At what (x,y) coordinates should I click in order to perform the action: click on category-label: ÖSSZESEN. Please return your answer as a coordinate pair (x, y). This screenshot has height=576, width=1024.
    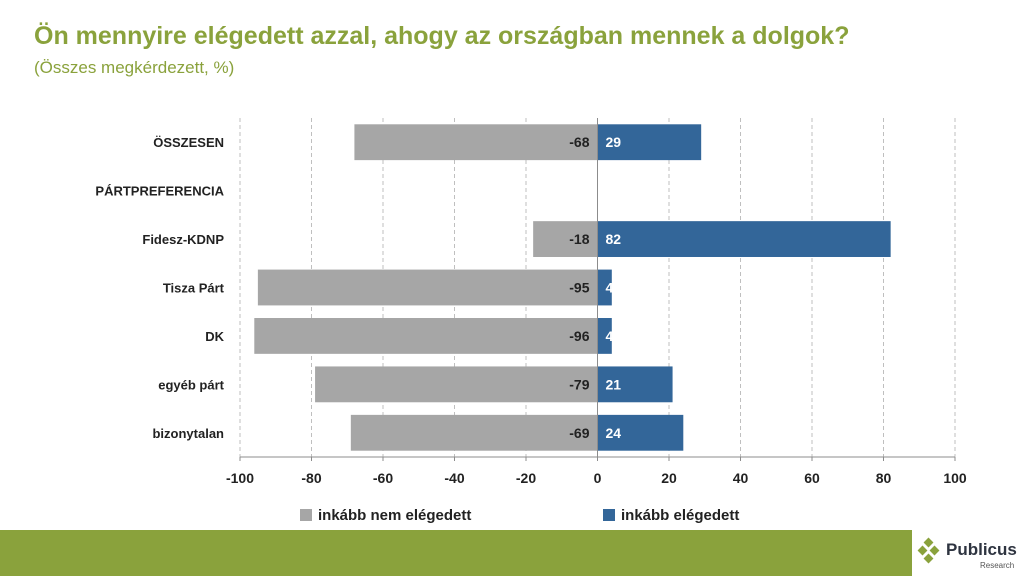
    Looking at the image, I should click on (188, 142).